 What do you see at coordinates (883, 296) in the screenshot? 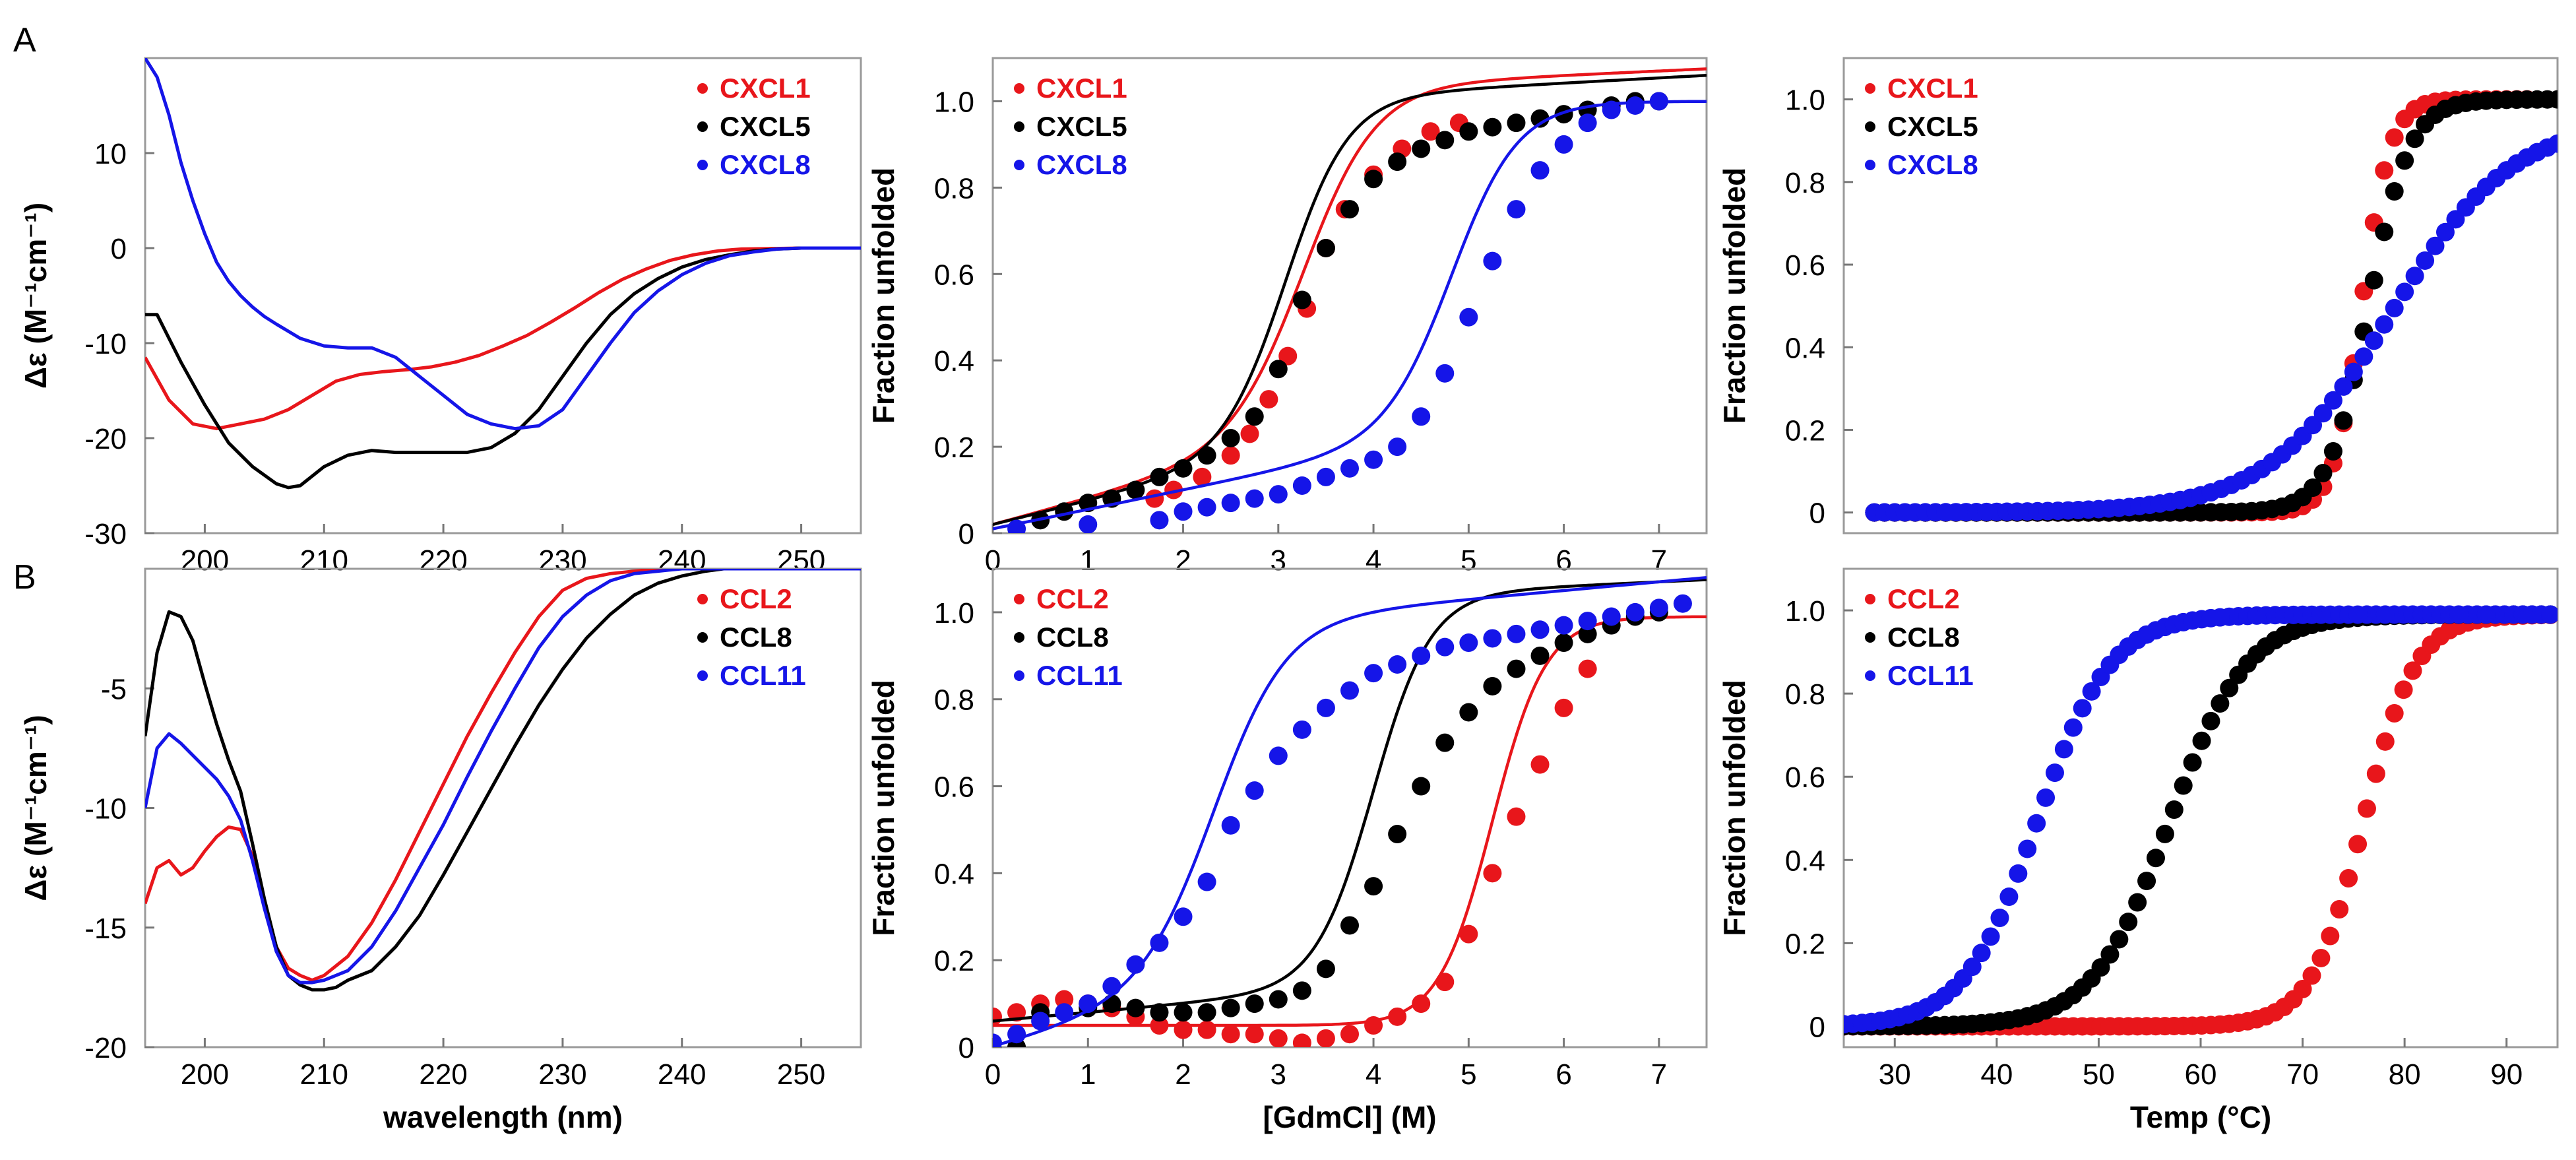
I see `y-axis-label: Fraction unfolded` at bounding box center [883, 296].